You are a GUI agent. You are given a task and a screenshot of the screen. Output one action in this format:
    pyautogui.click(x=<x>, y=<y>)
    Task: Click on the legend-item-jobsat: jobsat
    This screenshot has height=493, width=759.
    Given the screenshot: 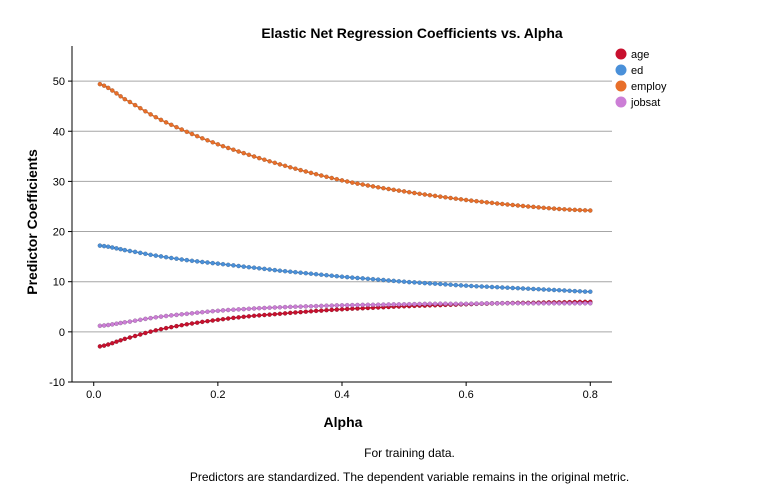 What is the action you would take?
    pyautogui.click(x=637, y=102)
    